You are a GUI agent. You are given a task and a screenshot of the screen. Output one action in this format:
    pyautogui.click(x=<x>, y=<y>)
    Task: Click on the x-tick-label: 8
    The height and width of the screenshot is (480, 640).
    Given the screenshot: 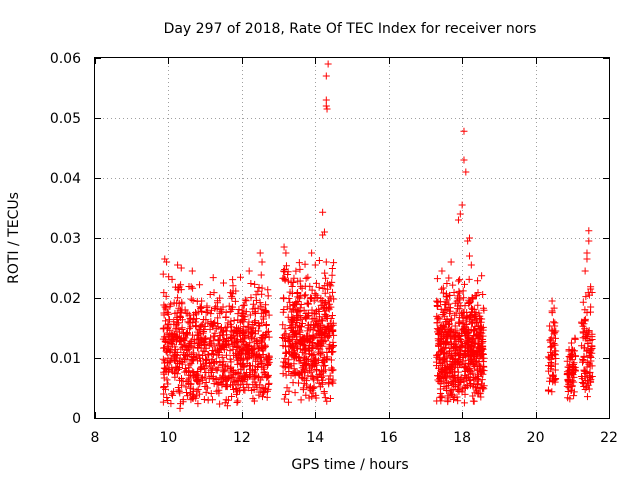 What is the action you would take?
    pyautogui.click(x=95, y=438)
    